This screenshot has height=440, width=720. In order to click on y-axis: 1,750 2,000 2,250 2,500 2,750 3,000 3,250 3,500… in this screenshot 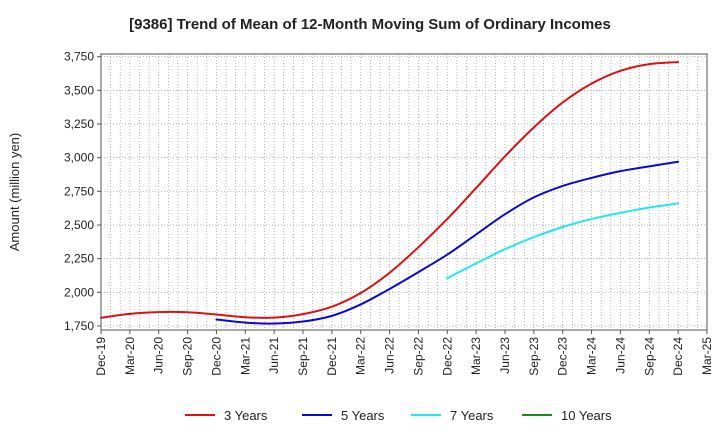, I will do `click(82, 191)`.